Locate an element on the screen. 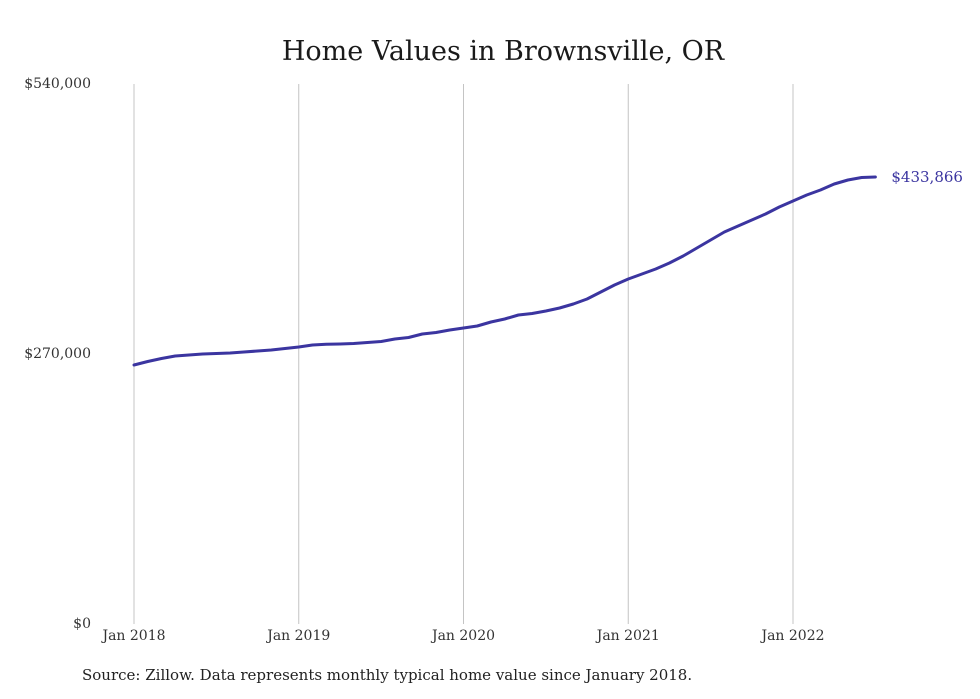 This screenshot has width=980, height=699. x-tick-label: Jan 2020 is located at coordinates (462, 636).